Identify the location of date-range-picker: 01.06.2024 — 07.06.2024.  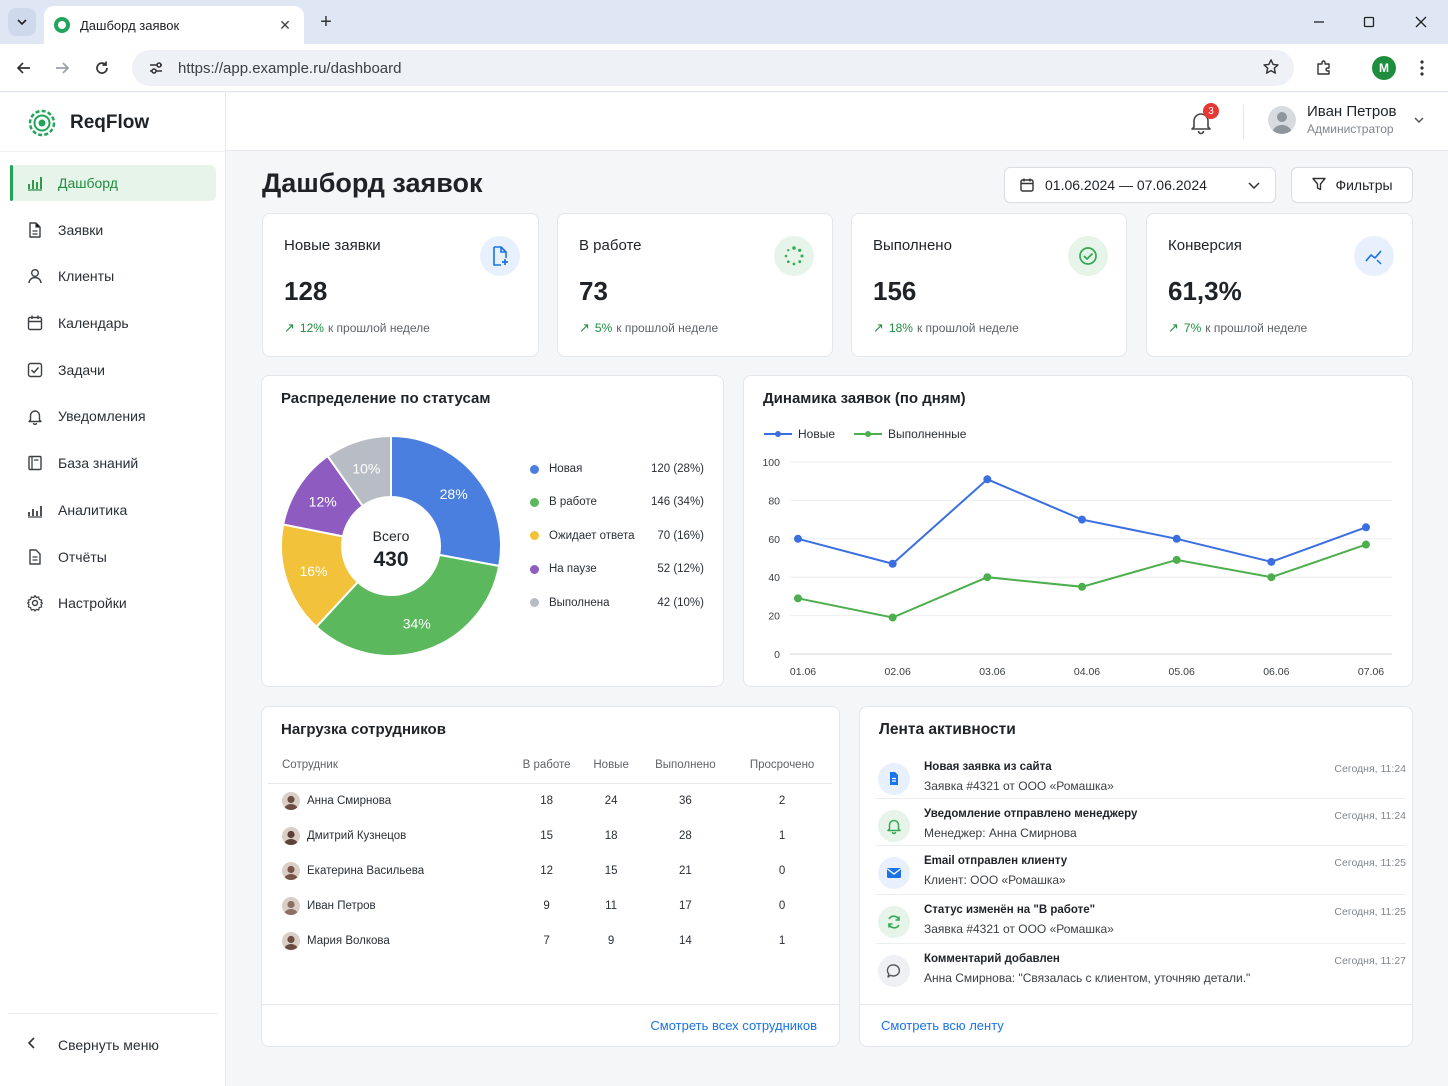
(1140, 185).